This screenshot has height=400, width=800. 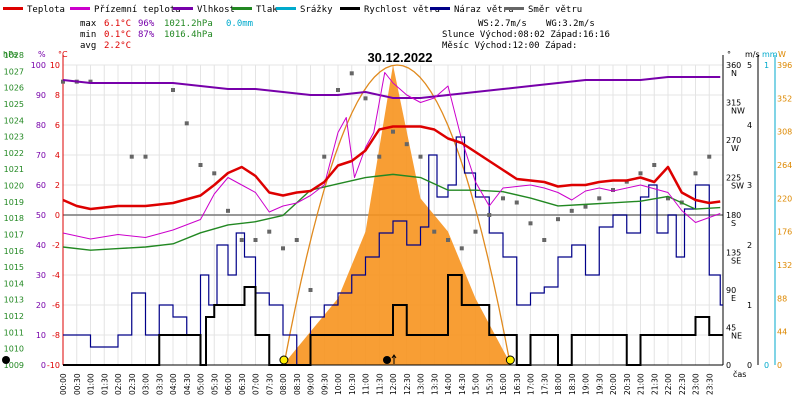 I want to click on tick-time: 19:30, so click(x=599, y=384).